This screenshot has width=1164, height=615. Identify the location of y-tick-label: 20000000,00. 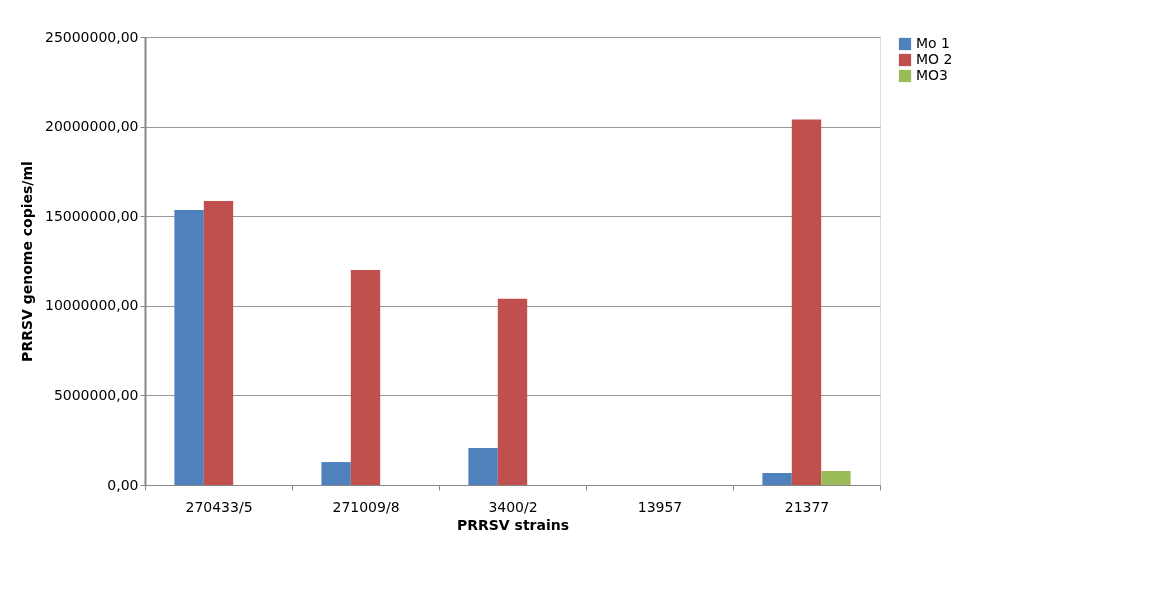
(91, 126).